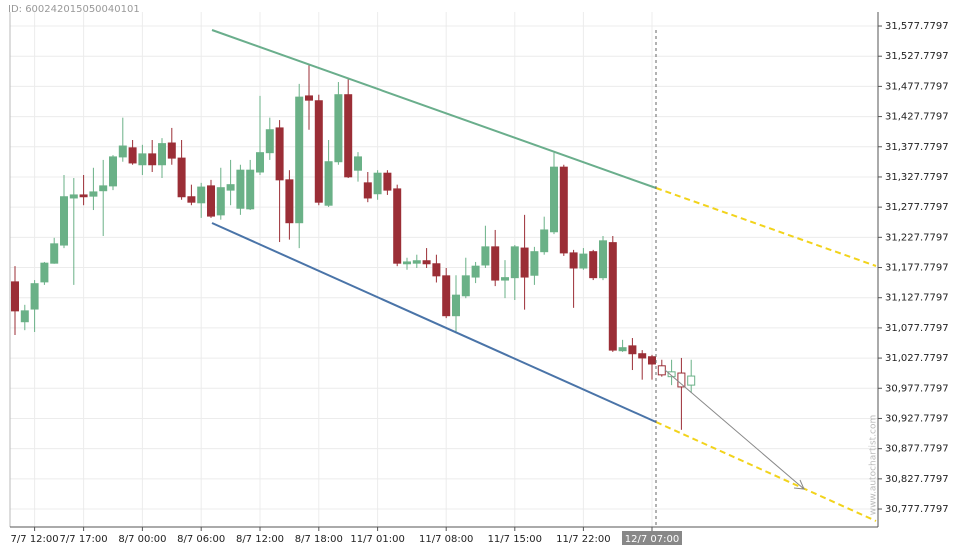 Image resolution: width=960 pixels, height=550 pixels. What do you see at coordinates (917, 56) in the screenshot?
I see `y-tick-label: 31,527.7797` at bounding box center [917, 56].